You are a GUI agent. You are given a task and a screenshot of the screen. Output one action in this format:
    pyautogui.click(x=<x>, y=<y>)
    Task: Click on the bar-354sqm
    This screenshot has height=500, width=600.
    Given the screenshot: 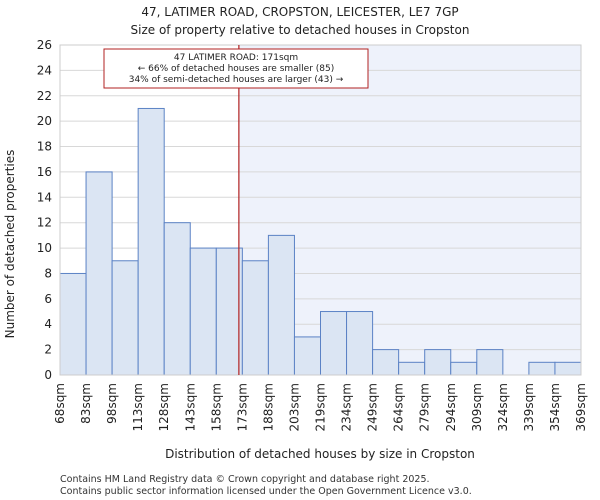 What is the action you would take?
    pyautogui.click(x=568, y=368)
    